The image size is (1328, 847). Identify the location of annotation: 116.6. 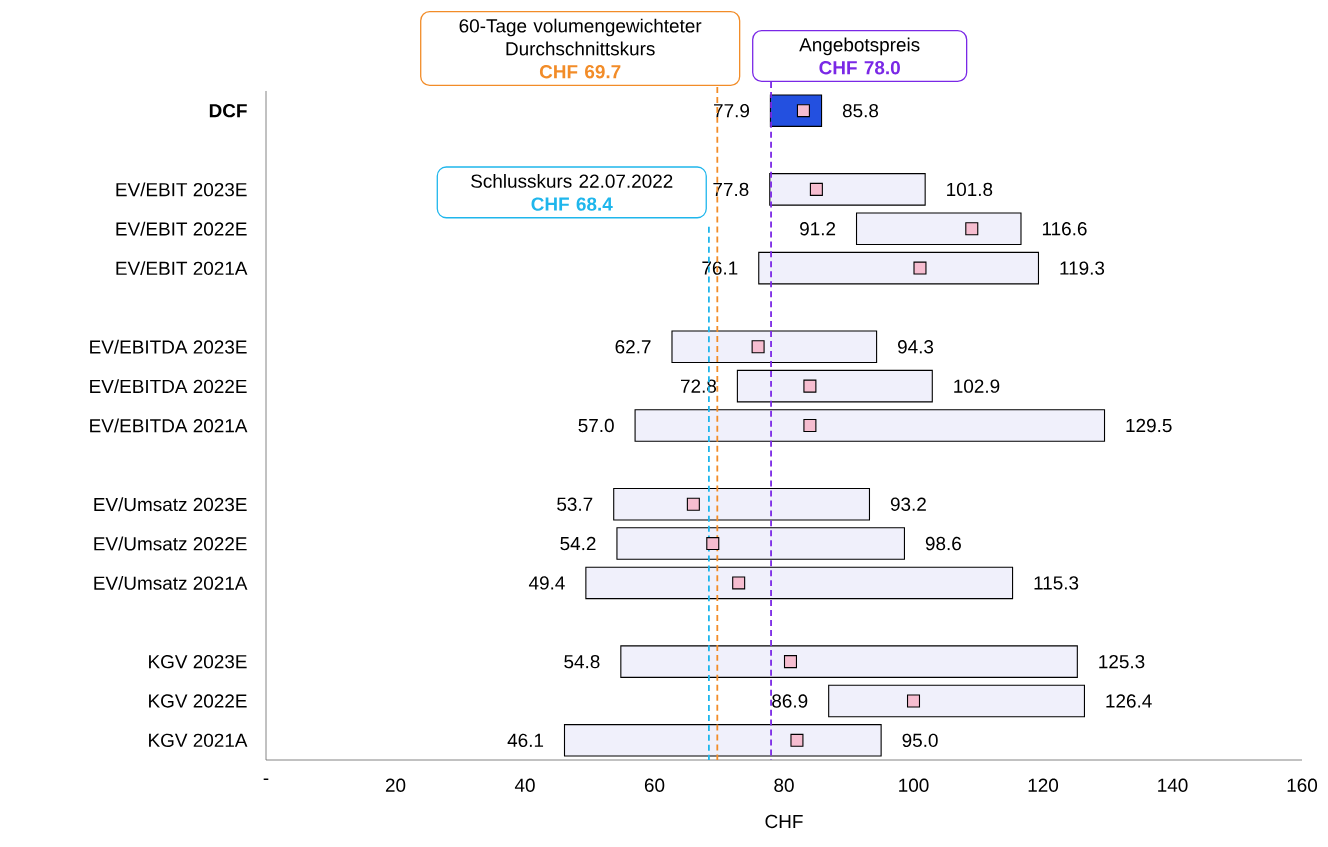
(1064, 229).